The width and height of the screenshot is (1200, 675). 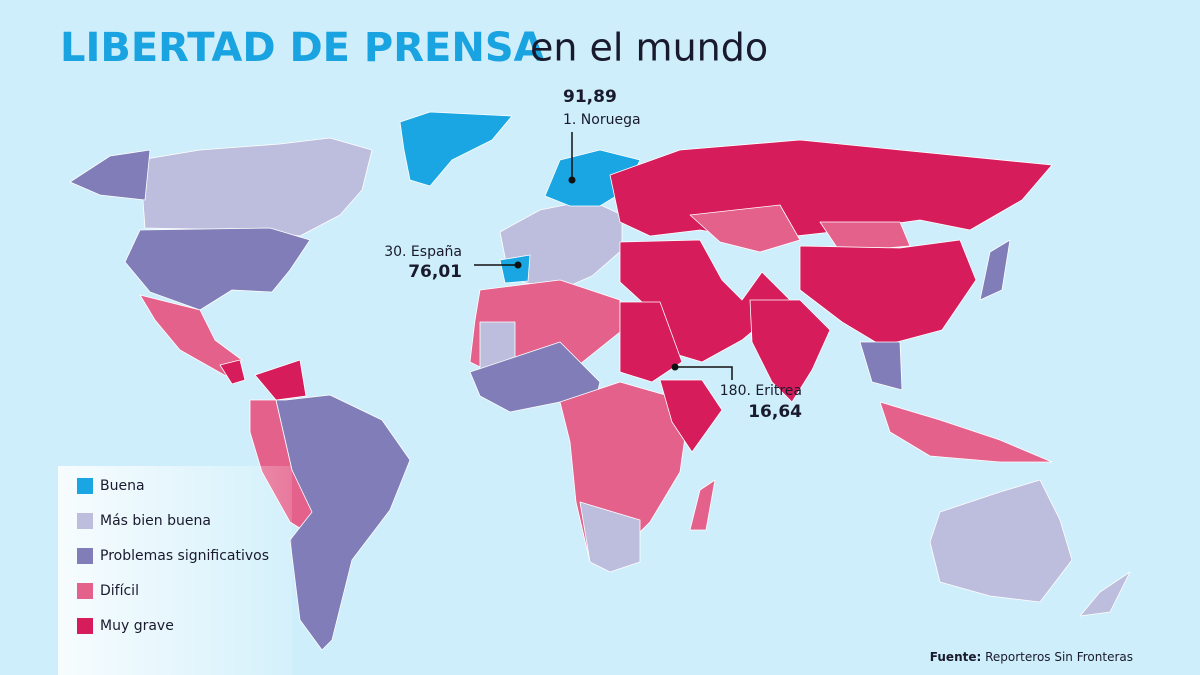 I want to click on legend-label: Muy grave, so click(x=137, y=626).